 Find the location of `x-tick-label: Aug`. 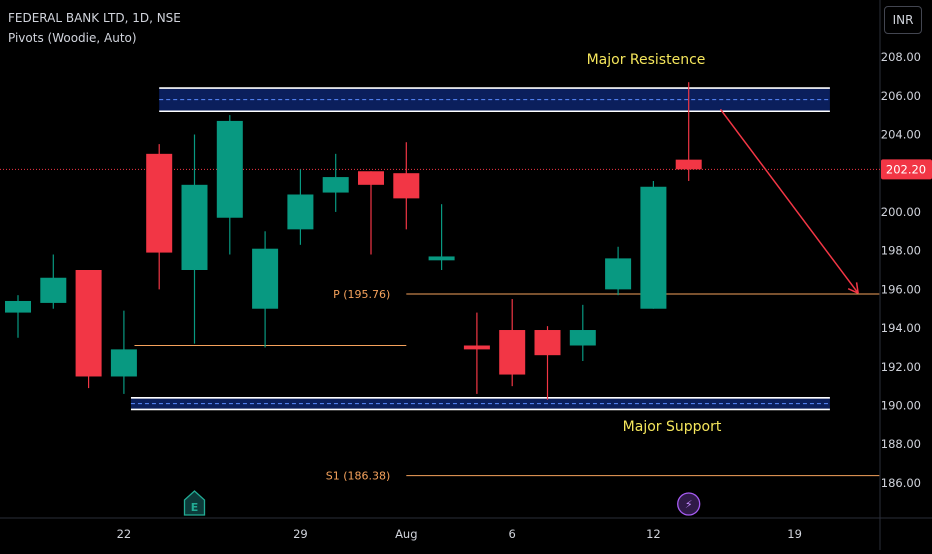

x-tick-label: Aug is located at coordinates (406, 534).